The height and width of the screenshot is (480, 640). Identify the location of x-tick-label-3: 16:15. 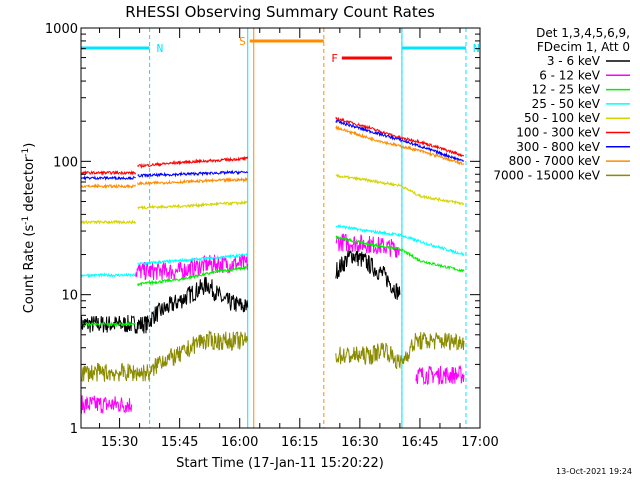
(299, 442).